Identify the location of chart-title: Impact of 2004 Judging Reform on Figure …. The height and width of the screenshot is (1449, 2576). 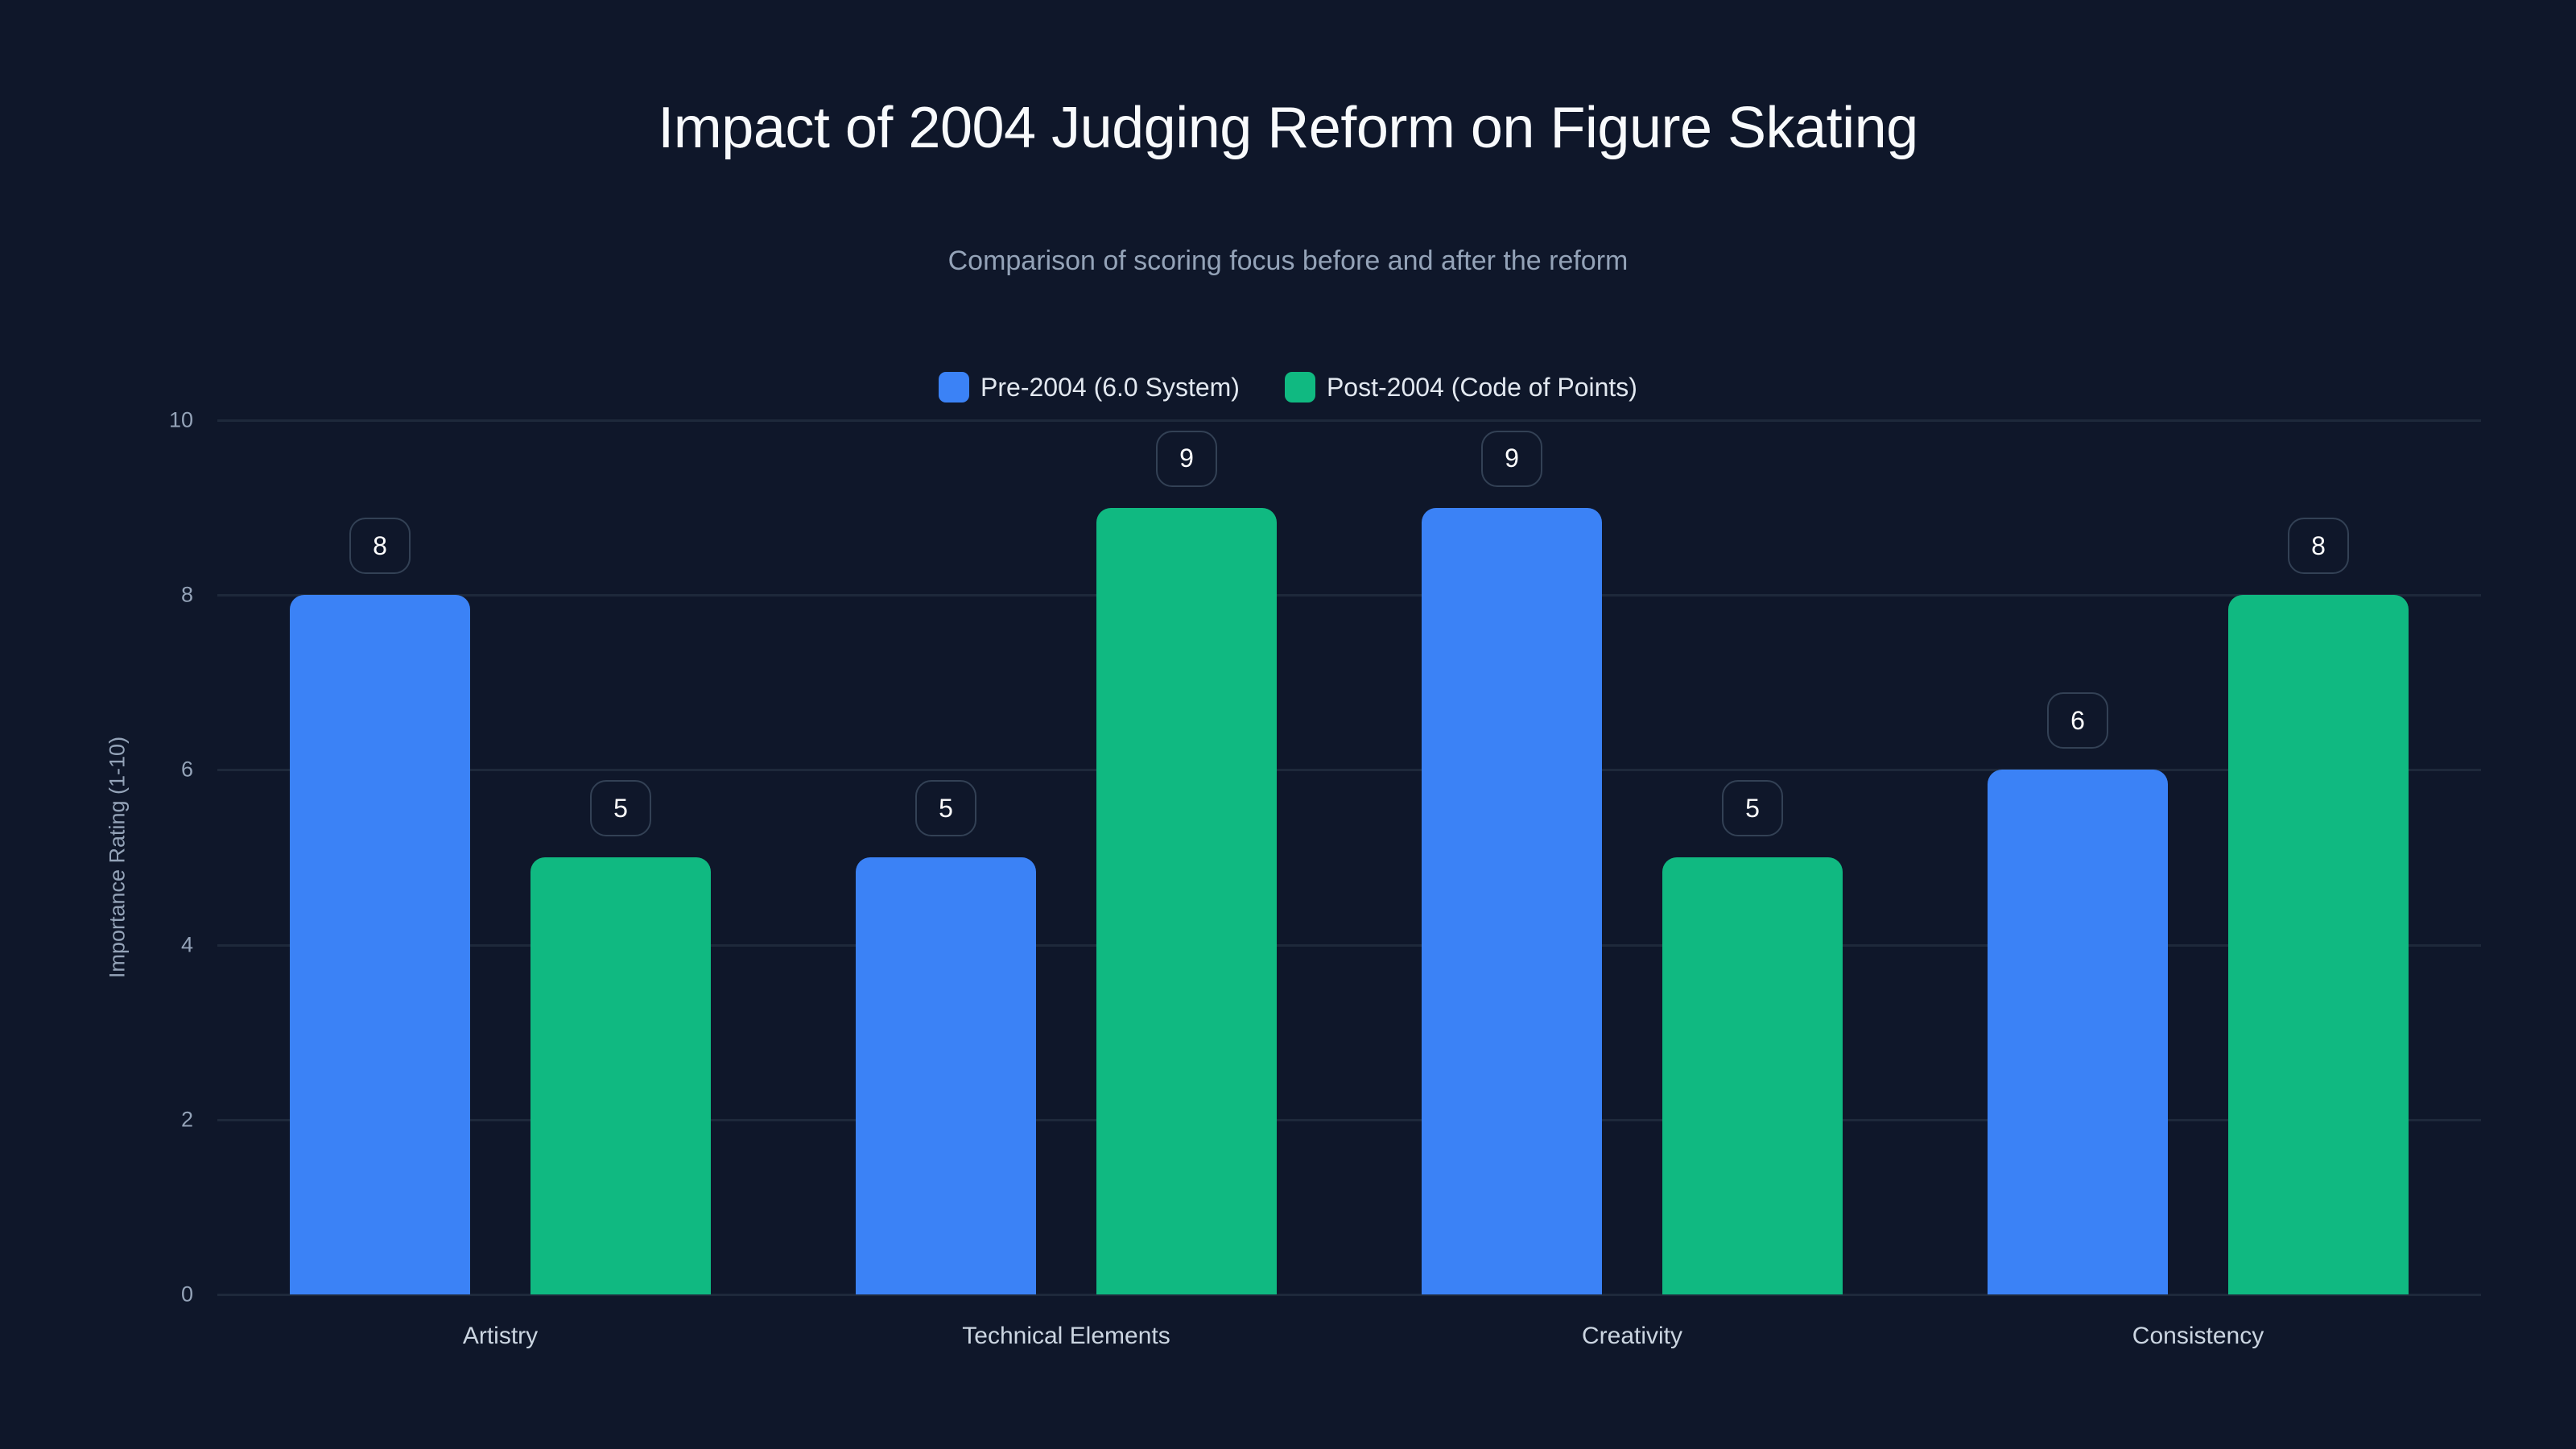
(1288, 128).